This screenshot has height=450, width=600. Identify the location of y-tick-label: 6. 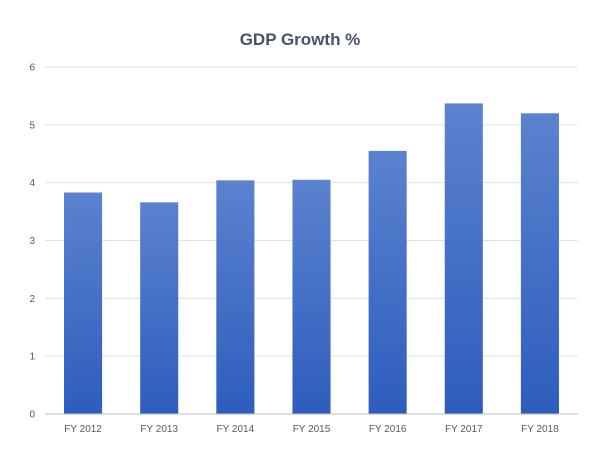
(32, 68).